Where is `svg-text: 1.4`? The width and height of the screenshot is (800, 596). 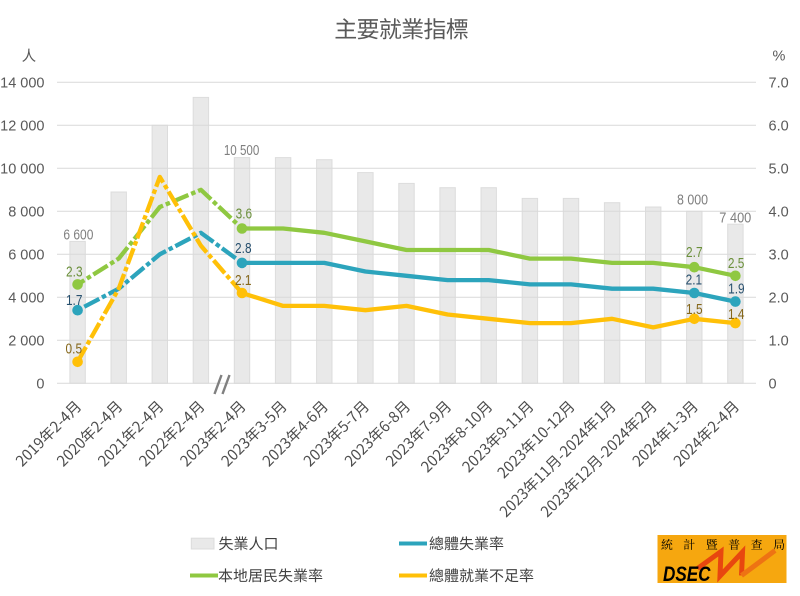
svg-text: 1.4 is located at coordinates (736, 315).